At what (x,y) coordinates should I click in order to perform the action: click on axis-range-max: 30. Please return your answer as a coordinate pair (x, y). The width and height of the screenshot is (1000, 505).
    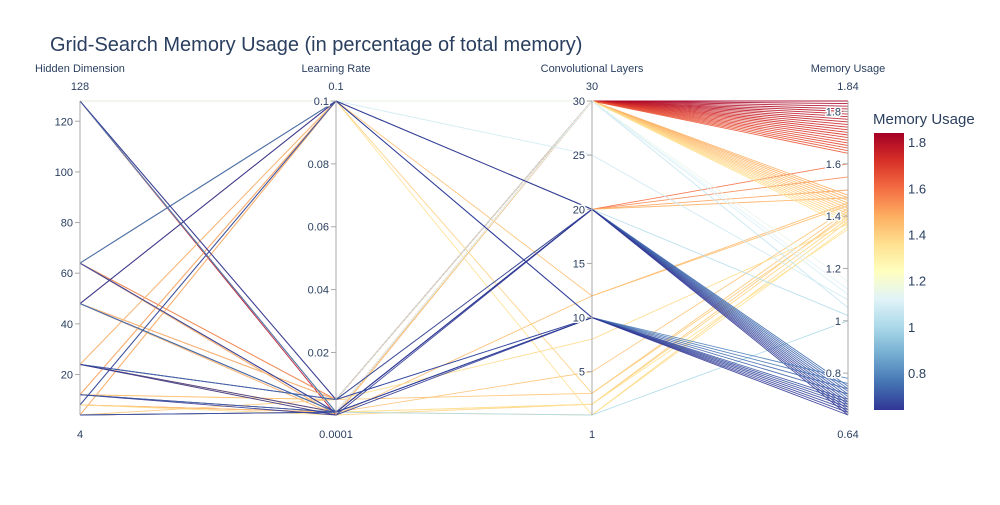
    Looking at the image, I should click on (592, 87).